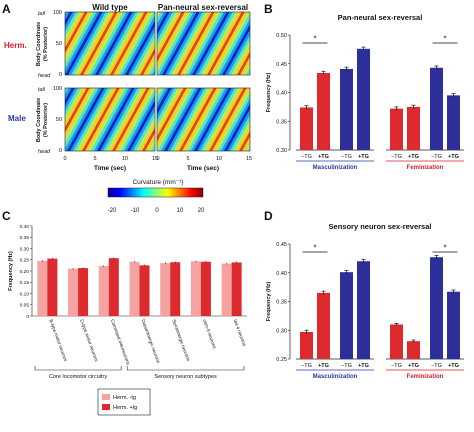 The image size is (474, 432). Describe the element at coordinates (27, 317) in the screenshot. I see `y-tick-label: 0` at that location.